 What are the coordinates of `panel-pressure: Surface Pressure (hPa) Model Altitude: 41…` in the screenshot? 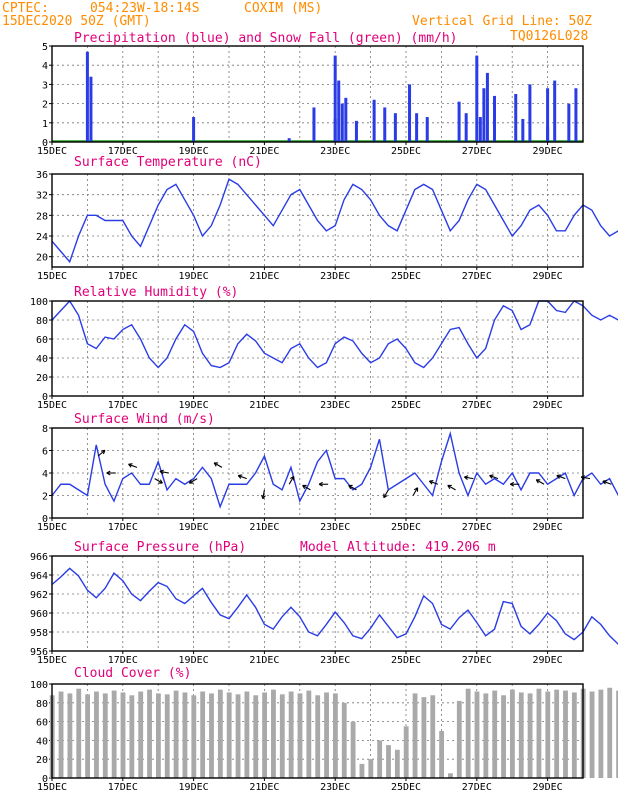 It's located at (324, 603).